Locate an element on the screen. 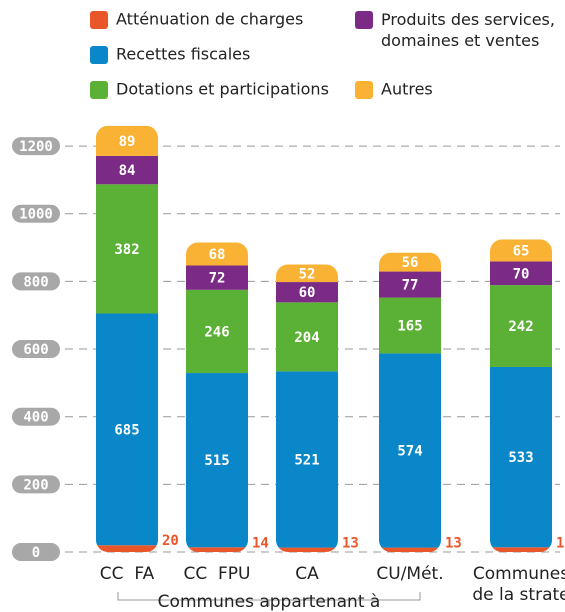 This screenshot has height=612, width=565. value-label: 70 is located at coordinates (521, 274).